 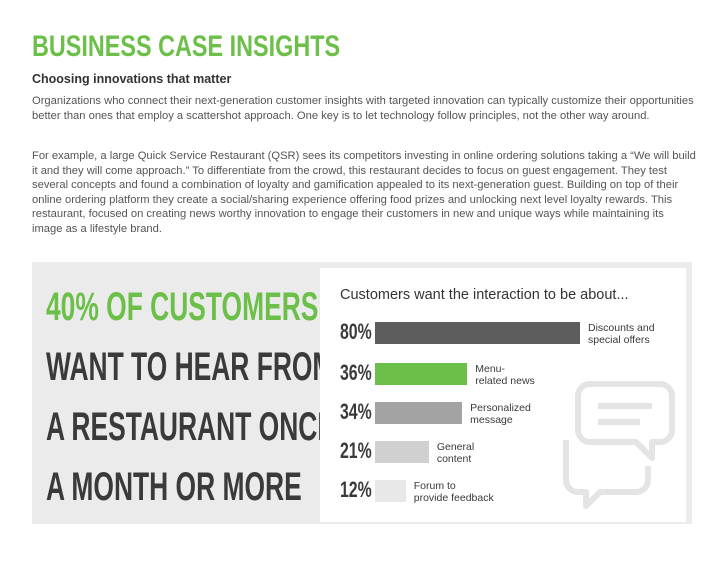 What do you see at coordinates (356, 489) in the screenshot?
I see `bar-value-label: 12%` at bounding box center [356, 489].